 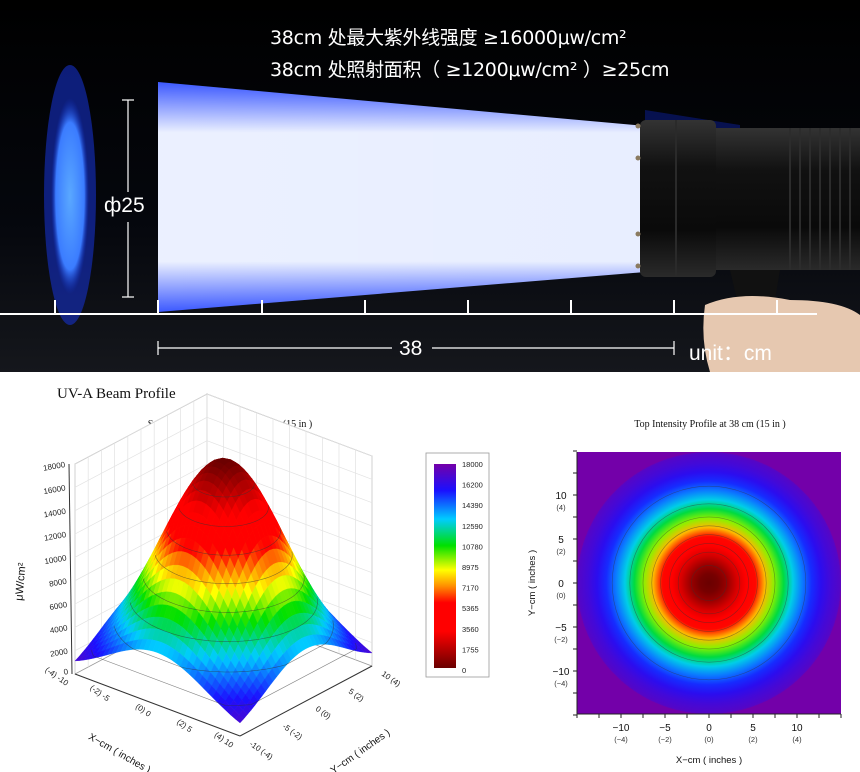 I want to click on x-tick-inch-label: (4), so click(x=797, y=739).